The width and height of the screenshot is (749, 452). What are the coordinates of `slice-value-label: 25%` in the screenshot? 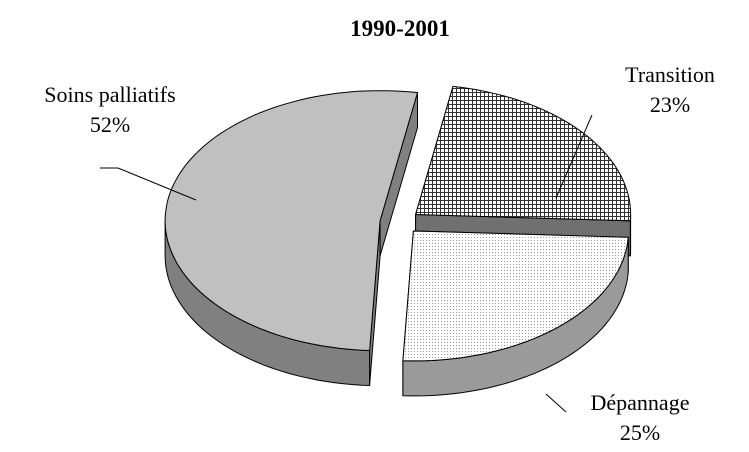 It's located at (640, 432).